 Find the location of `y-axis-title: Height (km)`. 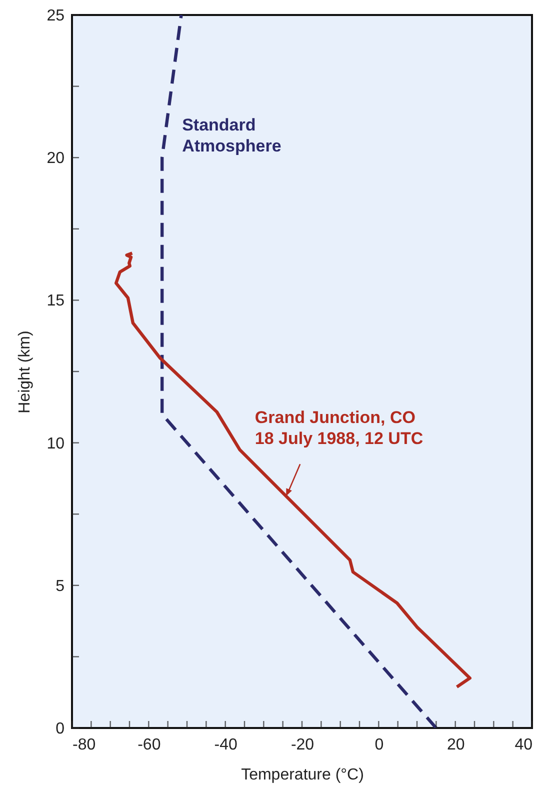

y-axis-title: Height (km) is located at coordinates (25, 372).